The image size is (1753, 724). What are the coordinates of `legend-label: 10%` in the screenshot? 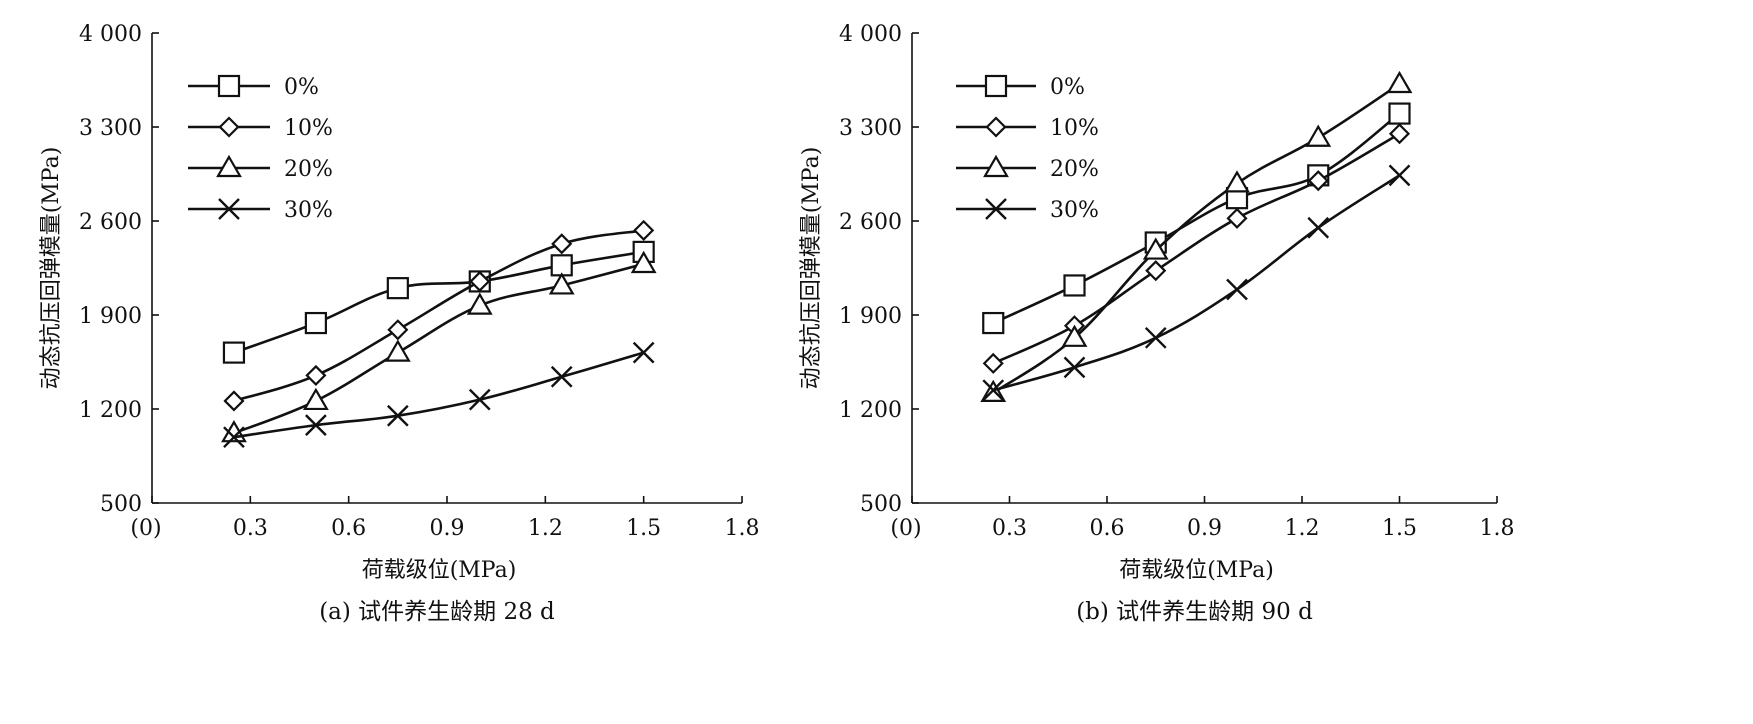 It's located at (308, 128).